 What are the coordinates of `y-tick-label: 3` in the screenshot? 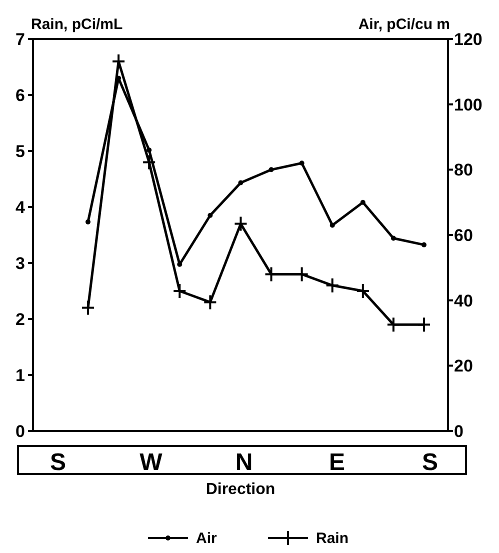 It's located at (20, 263).